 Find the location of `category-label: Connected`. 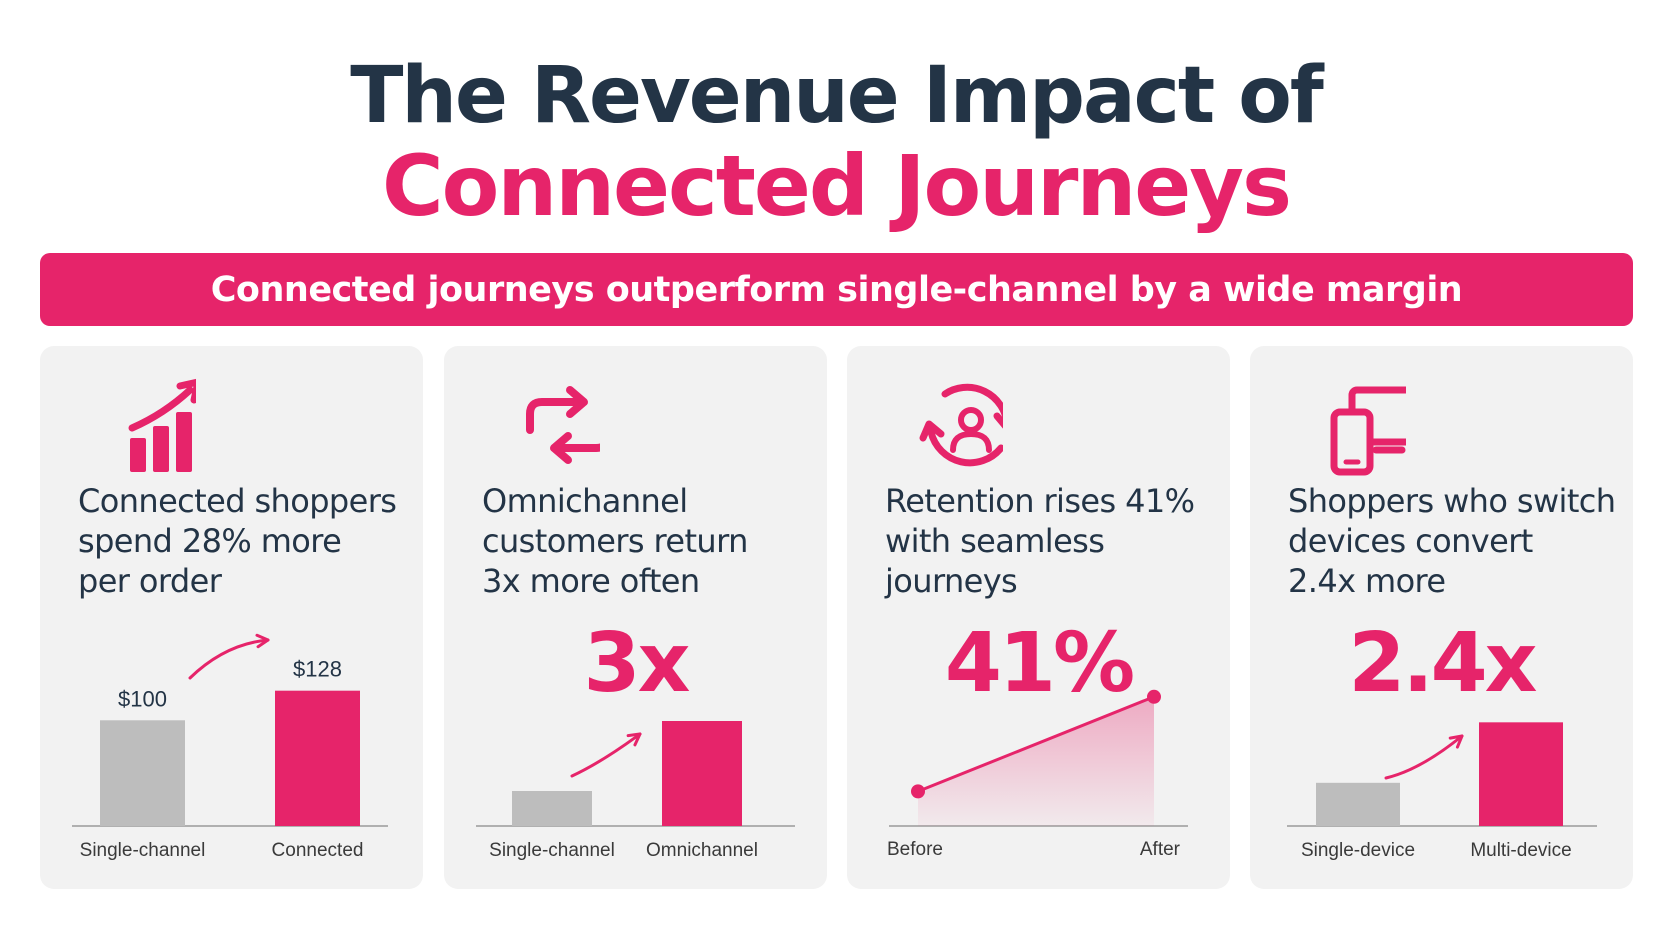

category-label: Connected is located at coordinates (318, 850).